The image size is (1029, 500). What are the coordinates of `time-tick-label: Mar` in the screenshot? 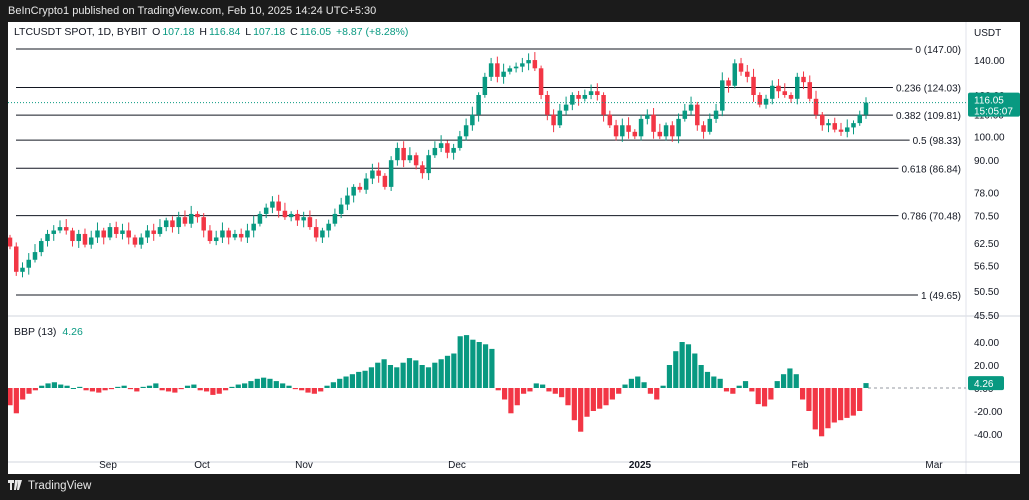 It's located at (934, 465).